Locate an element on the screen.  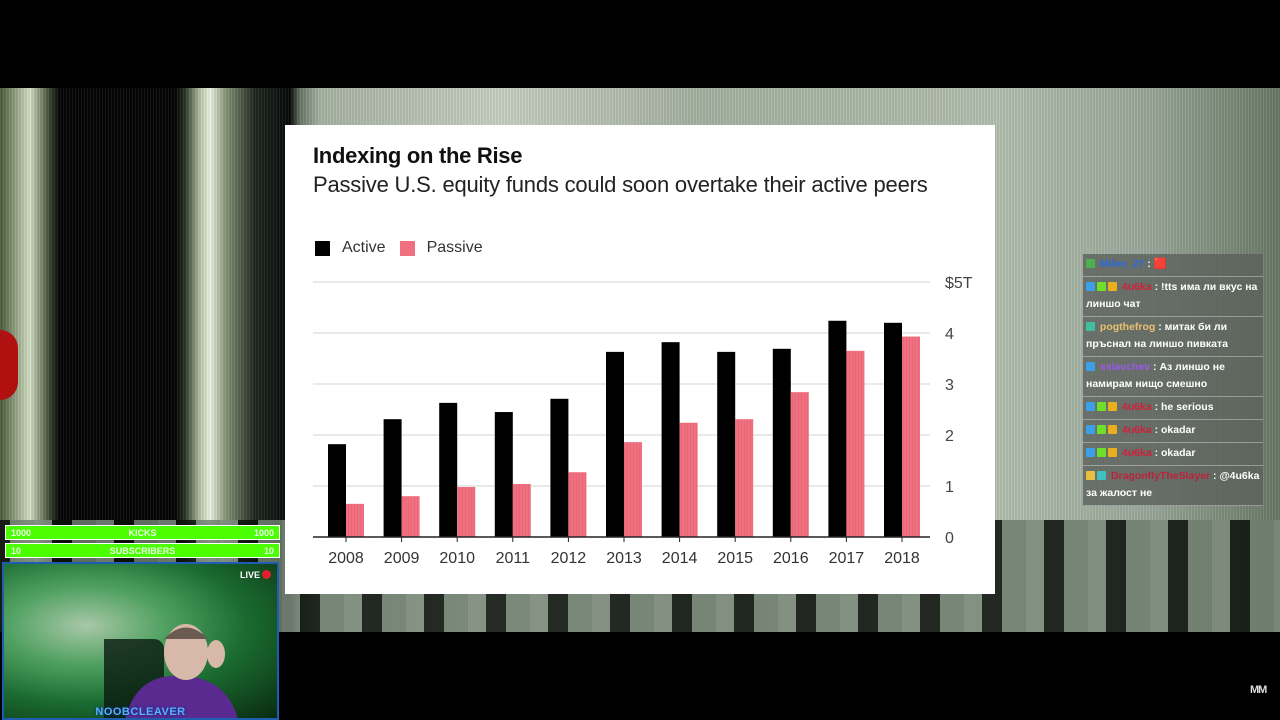
goal-bars: 1000 KICKS 1000 10 SUBSCRIBERS 10 is located at coordinates (142, 543).